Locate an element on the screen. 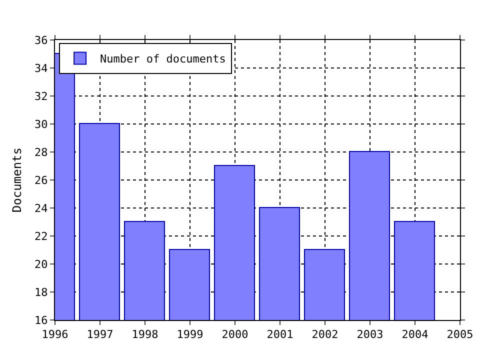 This screenshot has height=350, width=480. x-tick-label: 1998 is located at coordinates (145, 335).